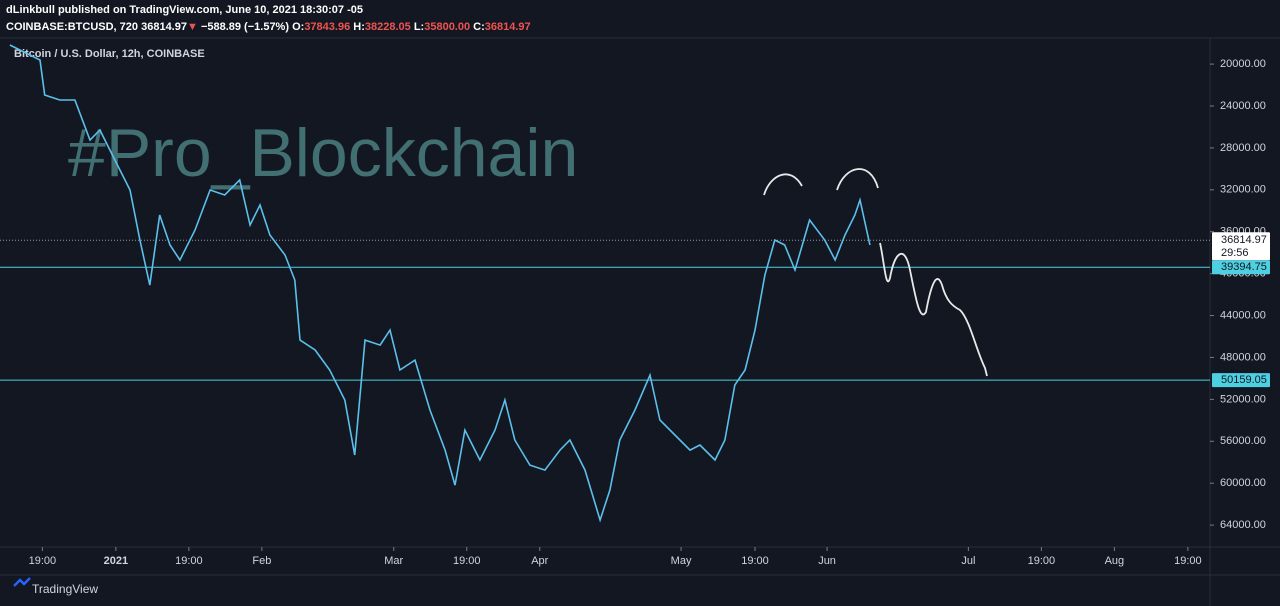 The width and height of the screenshot is (1280, 606). What do you see at coordinates (1243, 64) in the screenshot?
I see `y-tick-label: 20000.00` at bounding box center [1243, 64].